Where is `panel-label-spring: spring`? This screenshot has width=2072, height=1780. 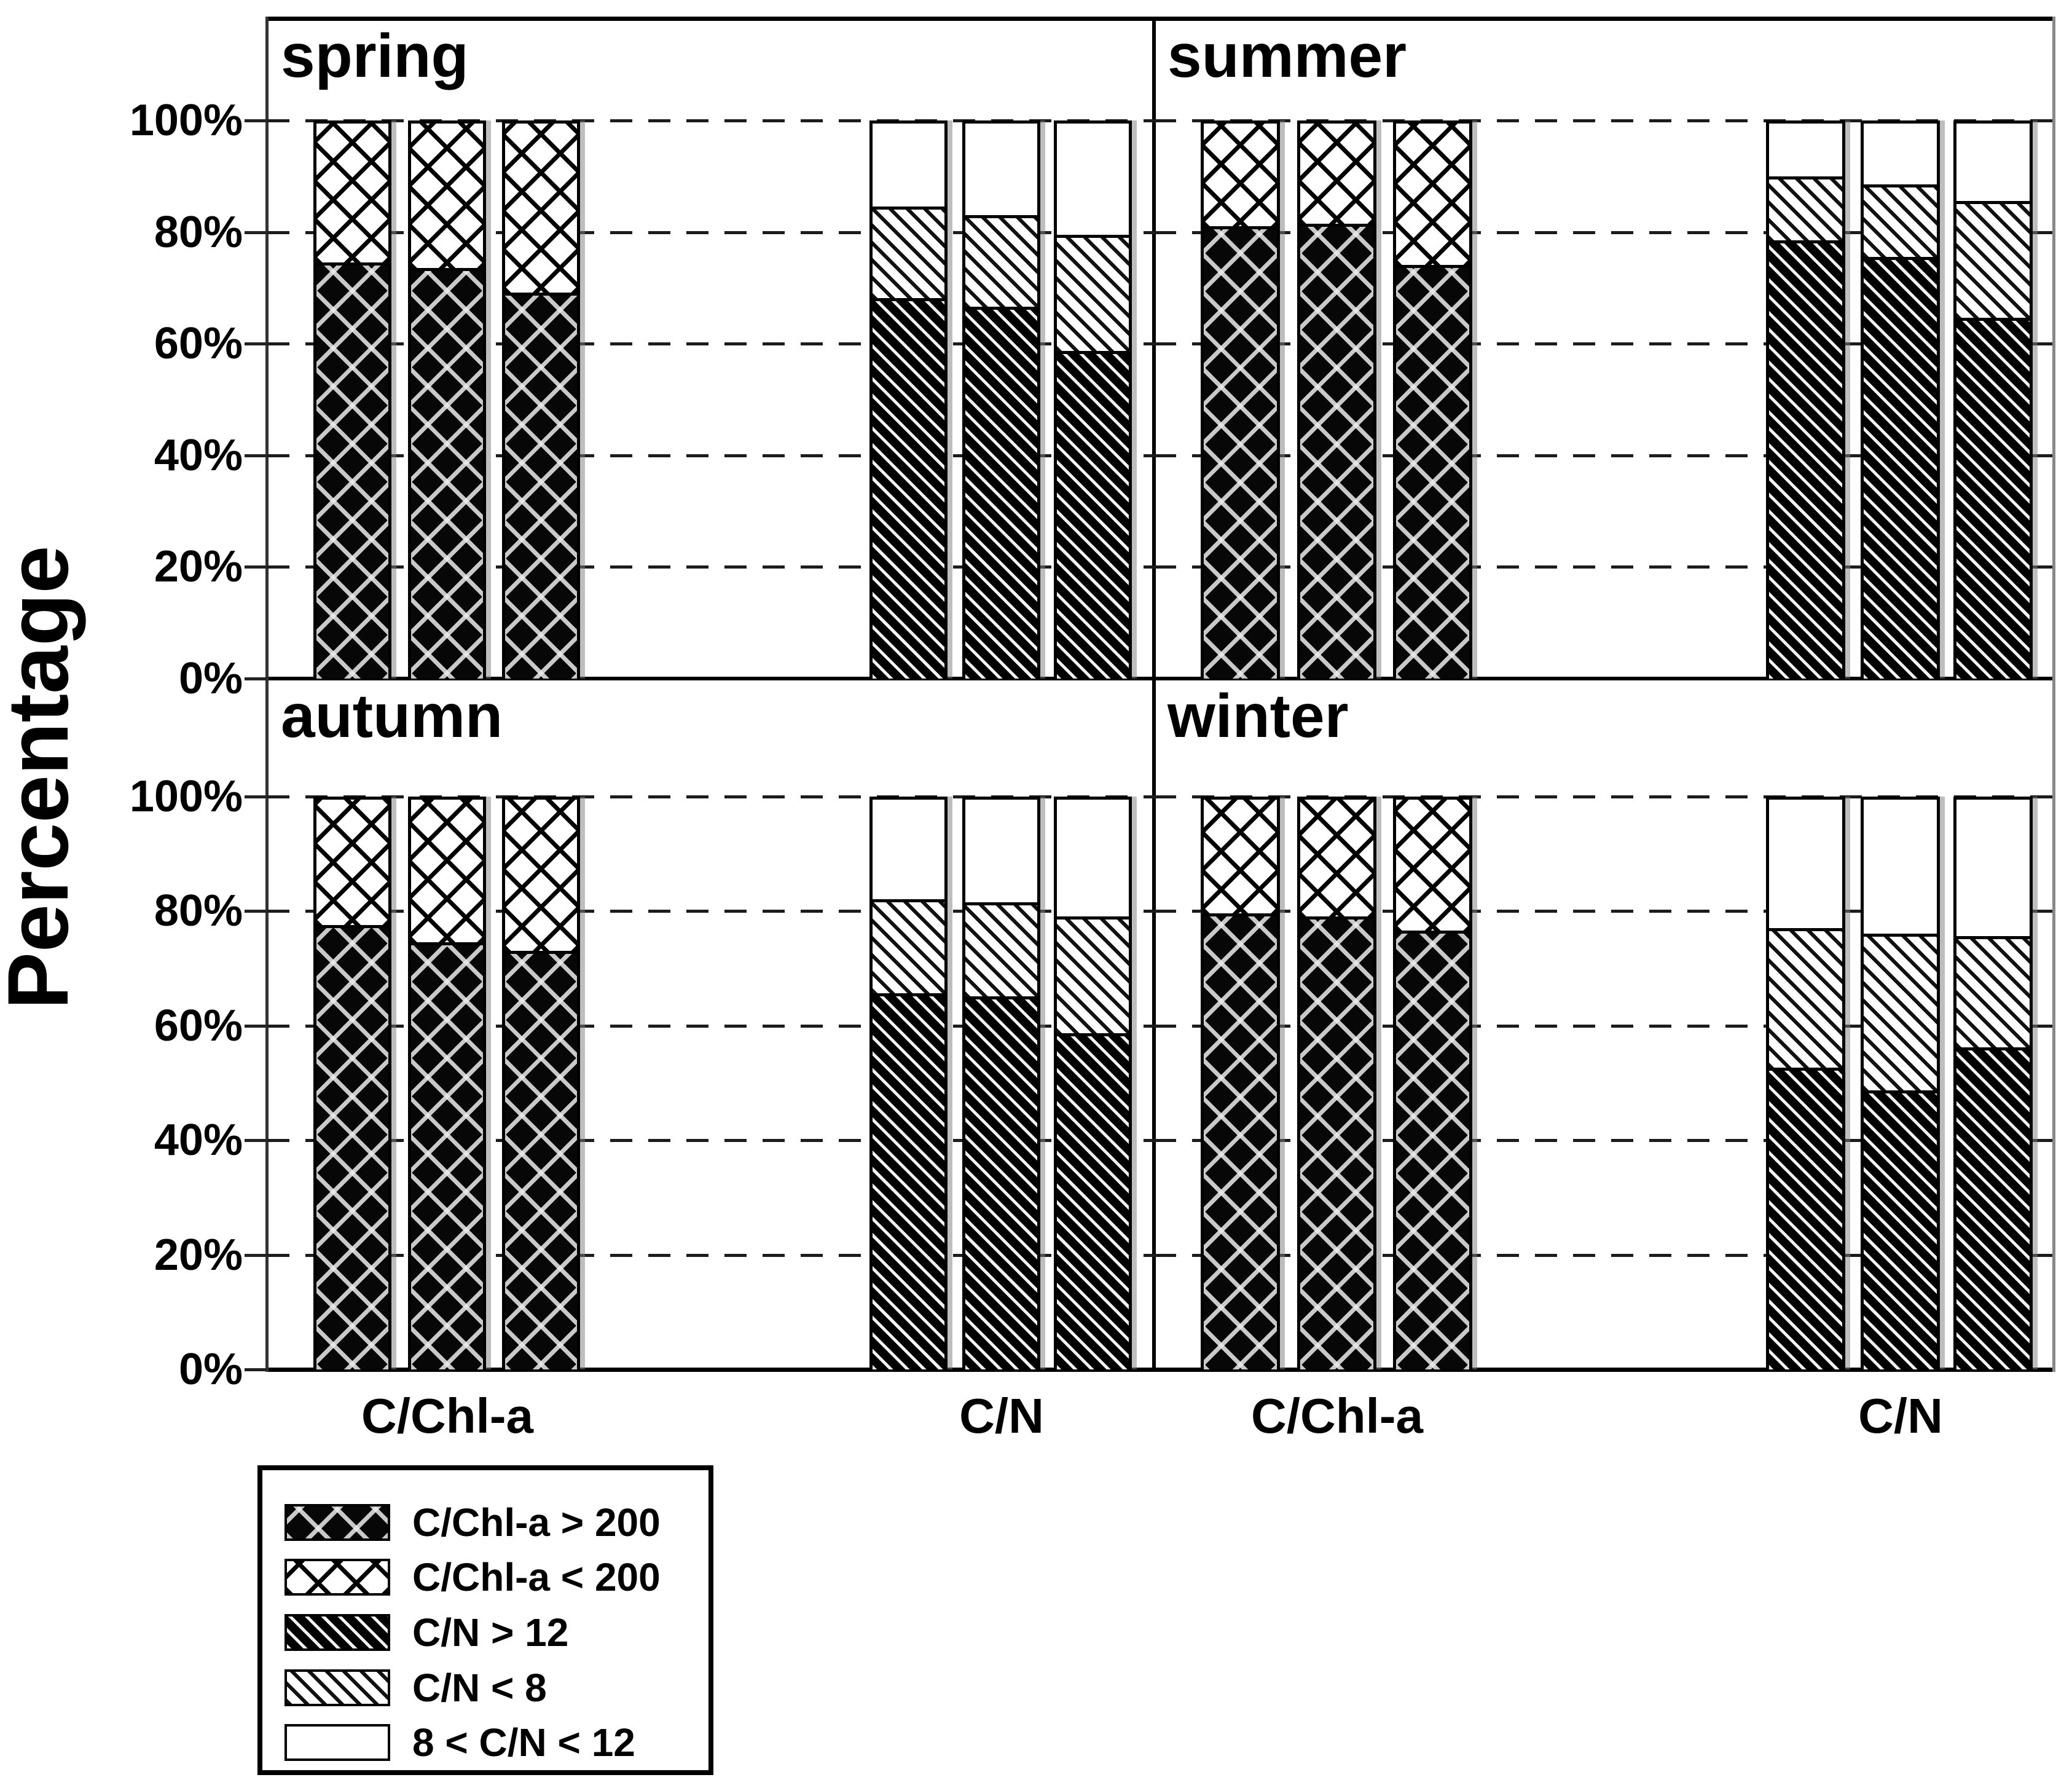
panel-label-spring: spring is located at coordinates (375, 56).